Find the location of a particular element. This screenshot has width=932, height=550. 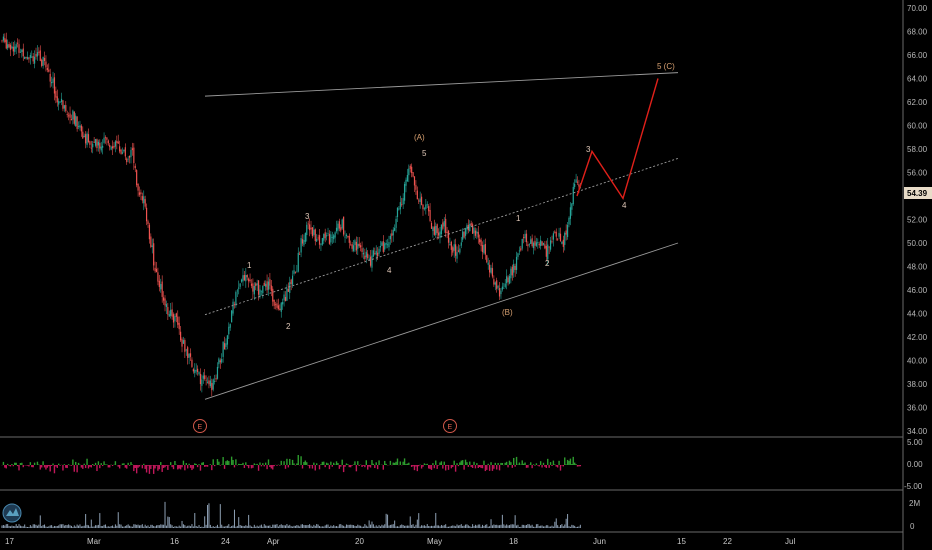

price-tick-12: 58.00 is located at coordinates (917, 149).